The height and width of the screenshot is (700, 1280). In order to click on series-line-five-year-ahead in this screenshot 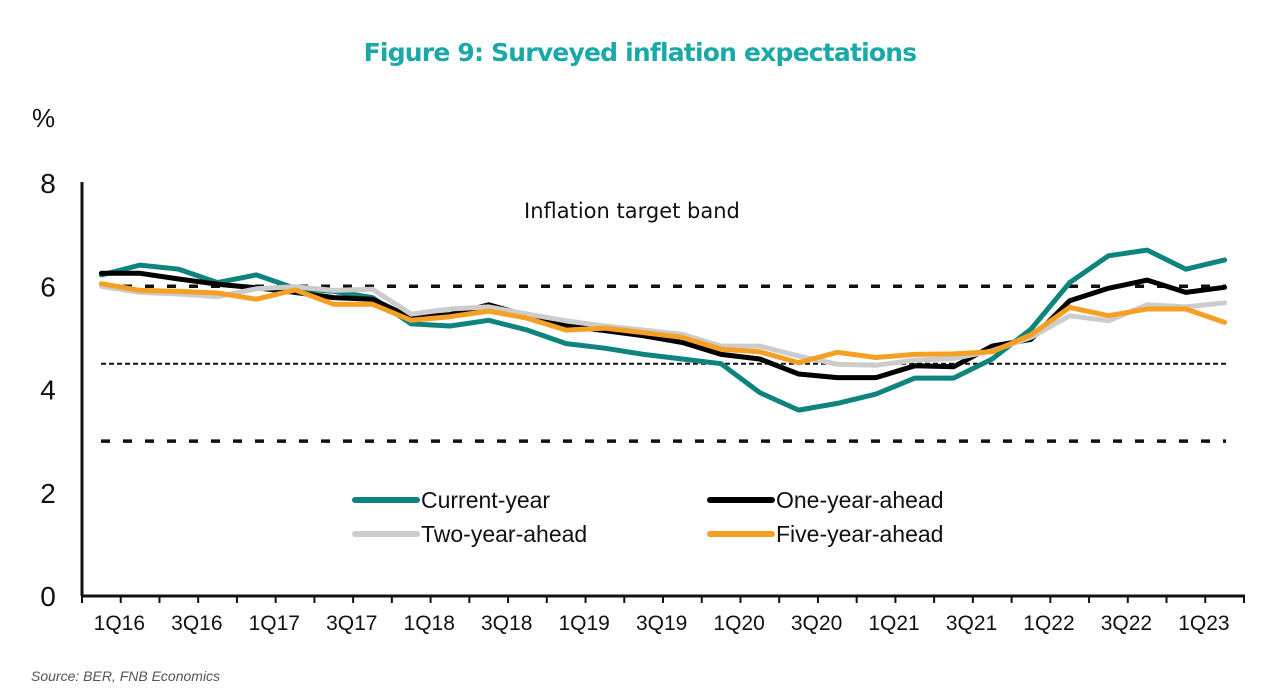, I will do `click(663, 323)`.